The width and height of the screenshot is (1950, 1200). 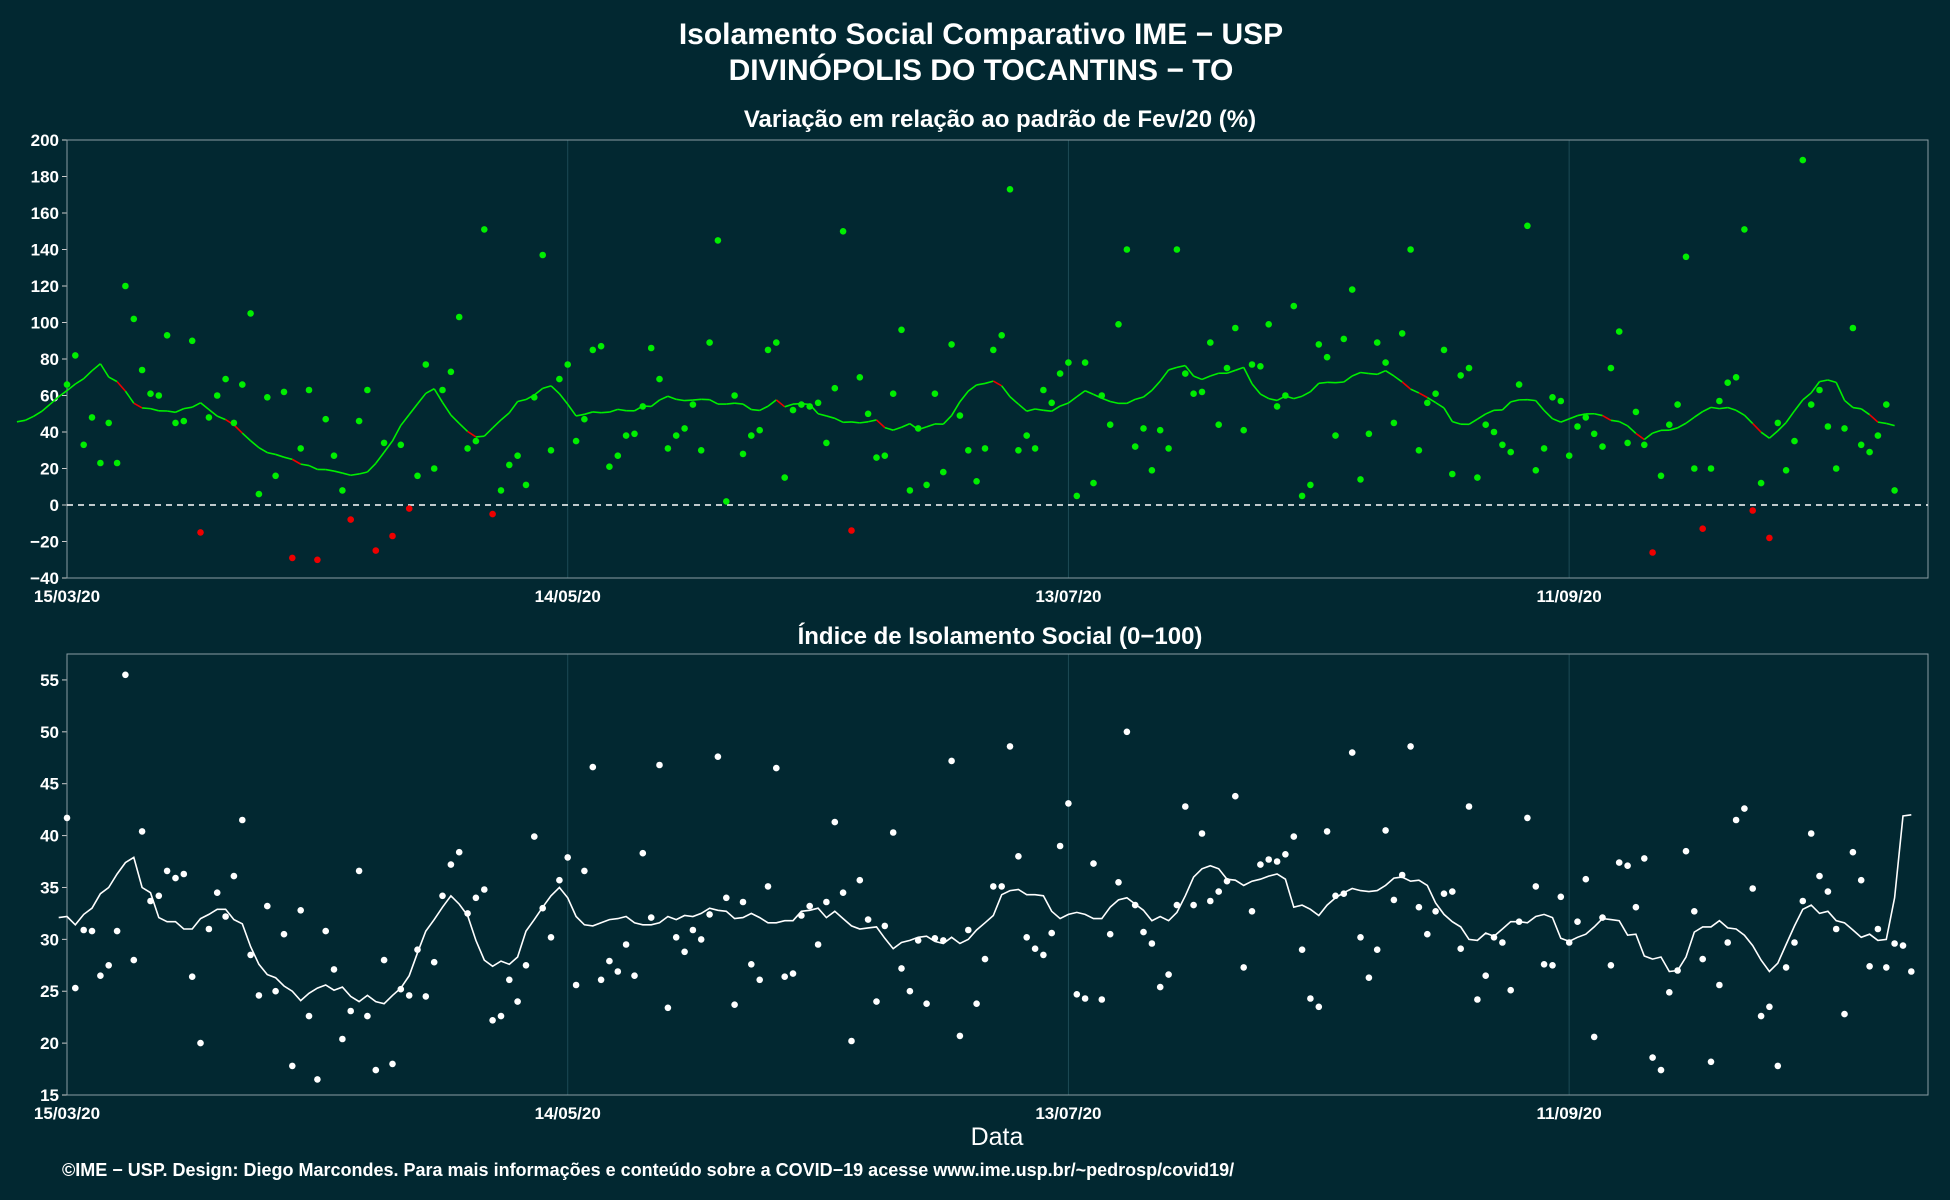 I want to click on y-tick-label: 60, so click(x=49, y=396).